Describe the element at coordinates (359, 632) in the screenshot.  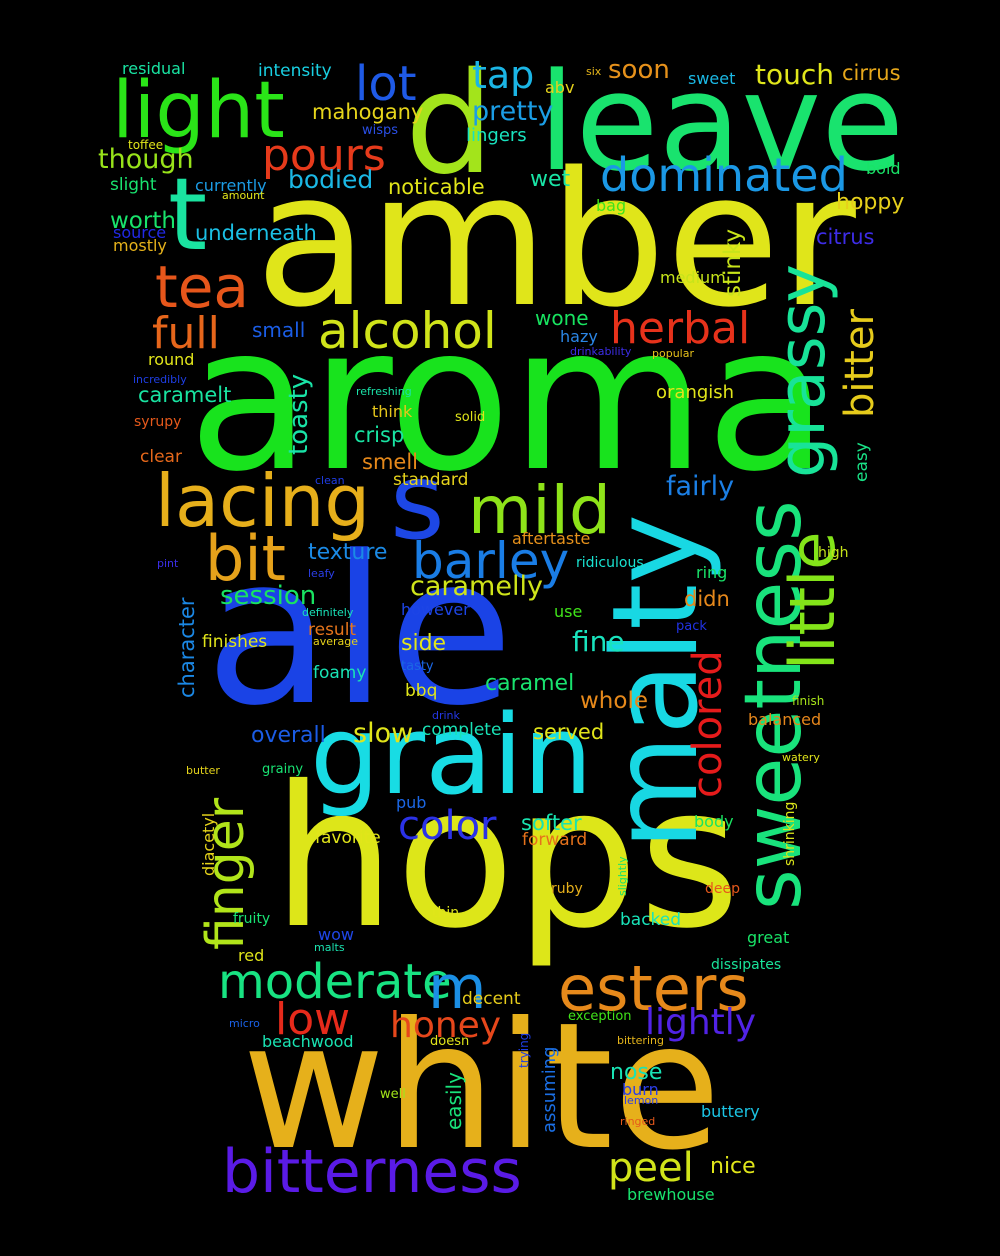
I see `word-ale: ale` at that location.